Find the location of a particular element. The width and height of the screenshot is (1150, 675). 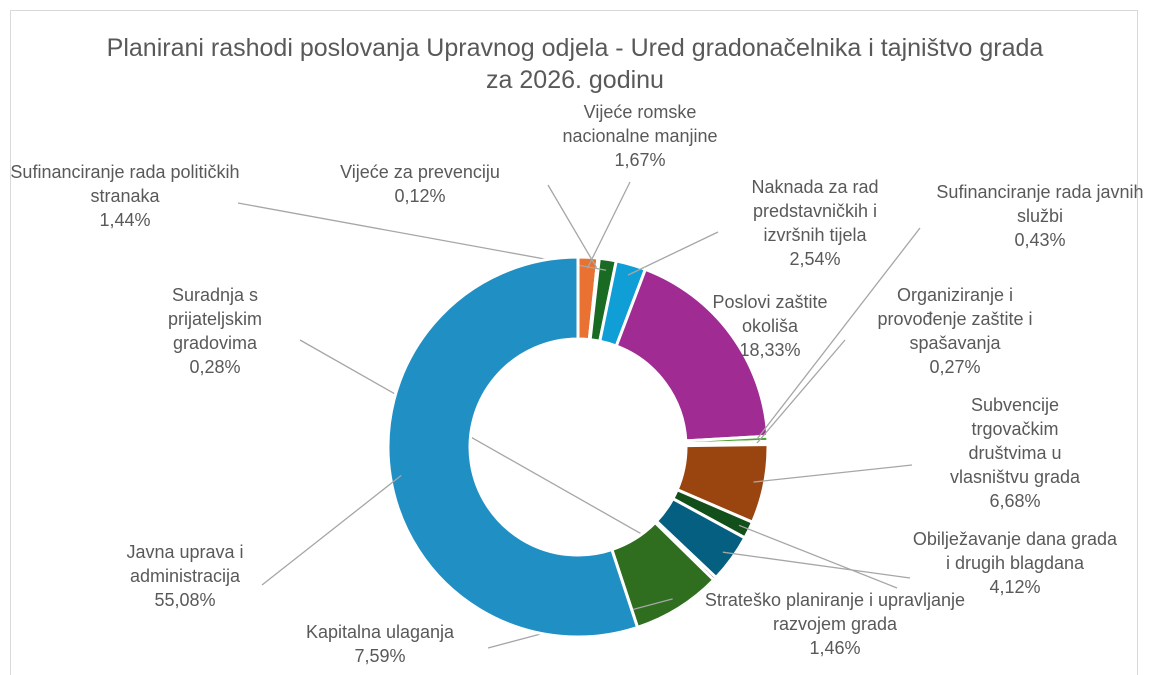

value-label: 0,43% is located at coordinates (1040, 240).